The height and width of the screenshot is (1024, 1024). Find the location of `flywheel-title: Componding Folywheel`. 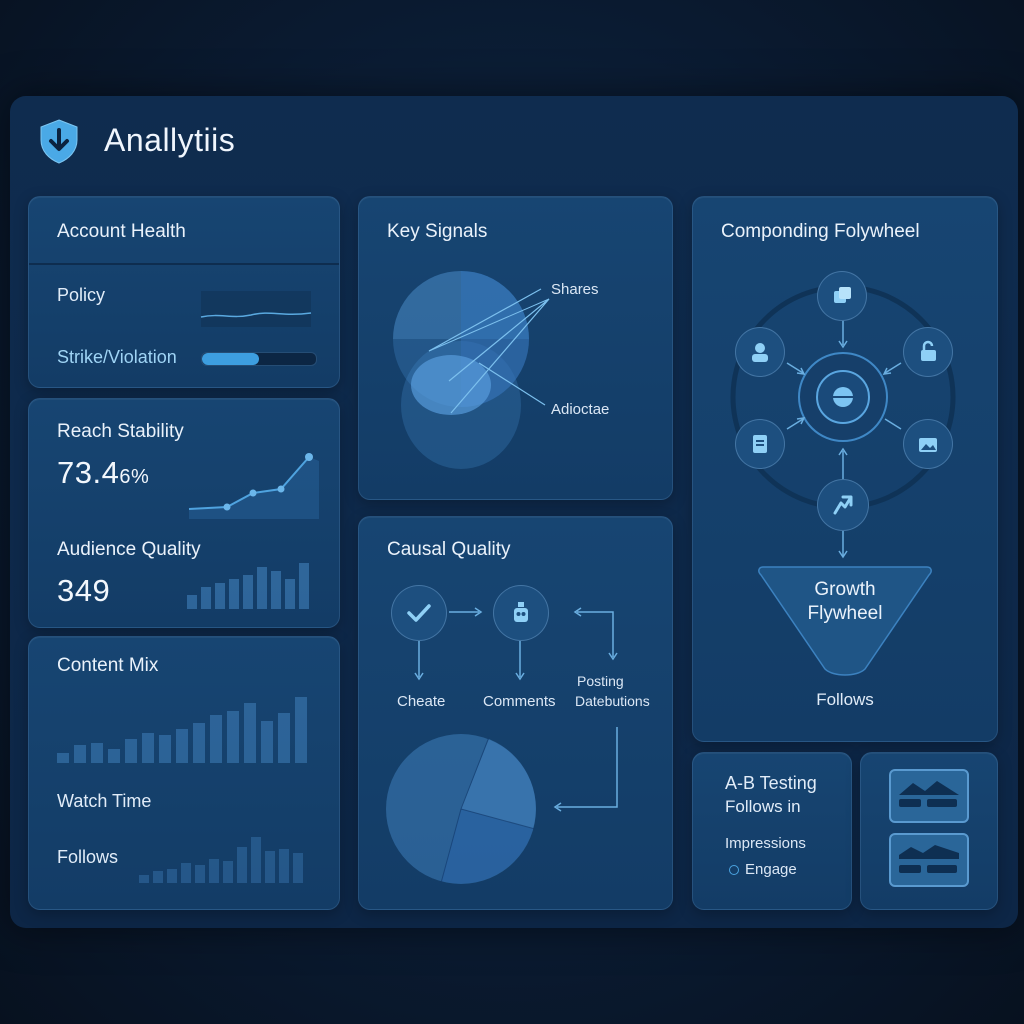

flywheel-title: Componding Folywheel is located at coordinates (820, 231).